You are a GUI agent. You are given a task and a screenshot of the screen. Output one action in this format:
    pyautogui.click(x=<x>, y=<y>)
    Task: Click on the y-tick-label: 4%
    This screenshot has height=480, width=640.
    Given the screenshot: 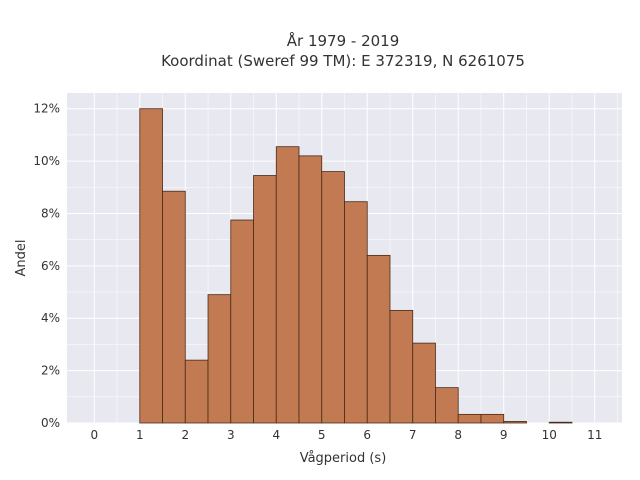 What is the action you would take?
    pyautogui.click(x=50, y=318)
    